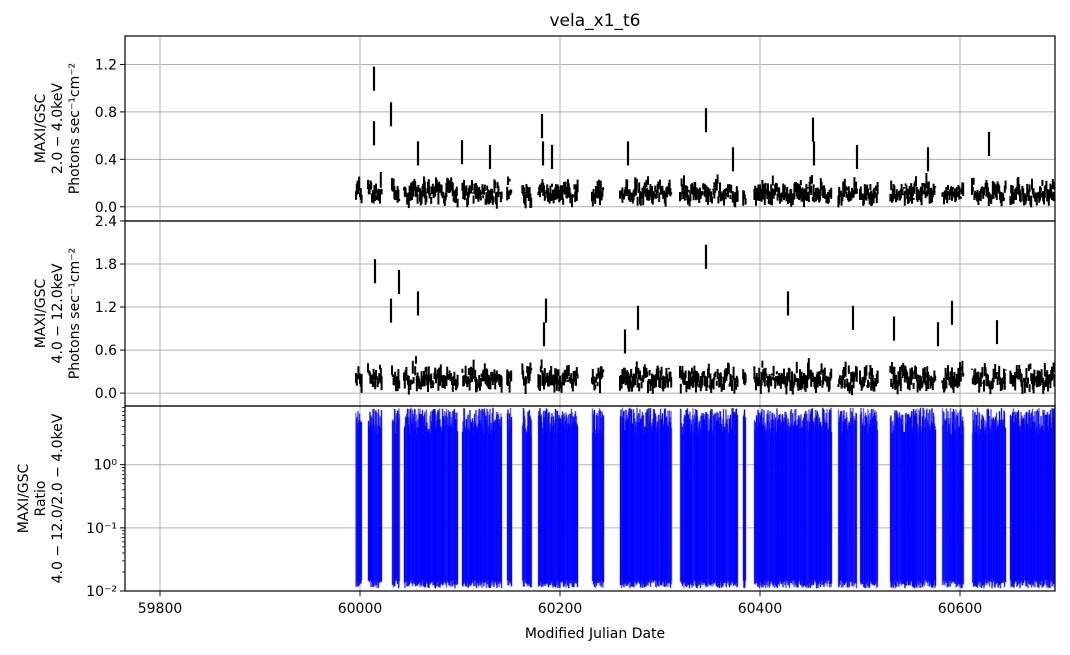 The width and height of the screenshot is (1070, 655). Describe the element at coordinates (106, 466) in the screenshot. I see `y-tick-label: 10⁰` at that location.